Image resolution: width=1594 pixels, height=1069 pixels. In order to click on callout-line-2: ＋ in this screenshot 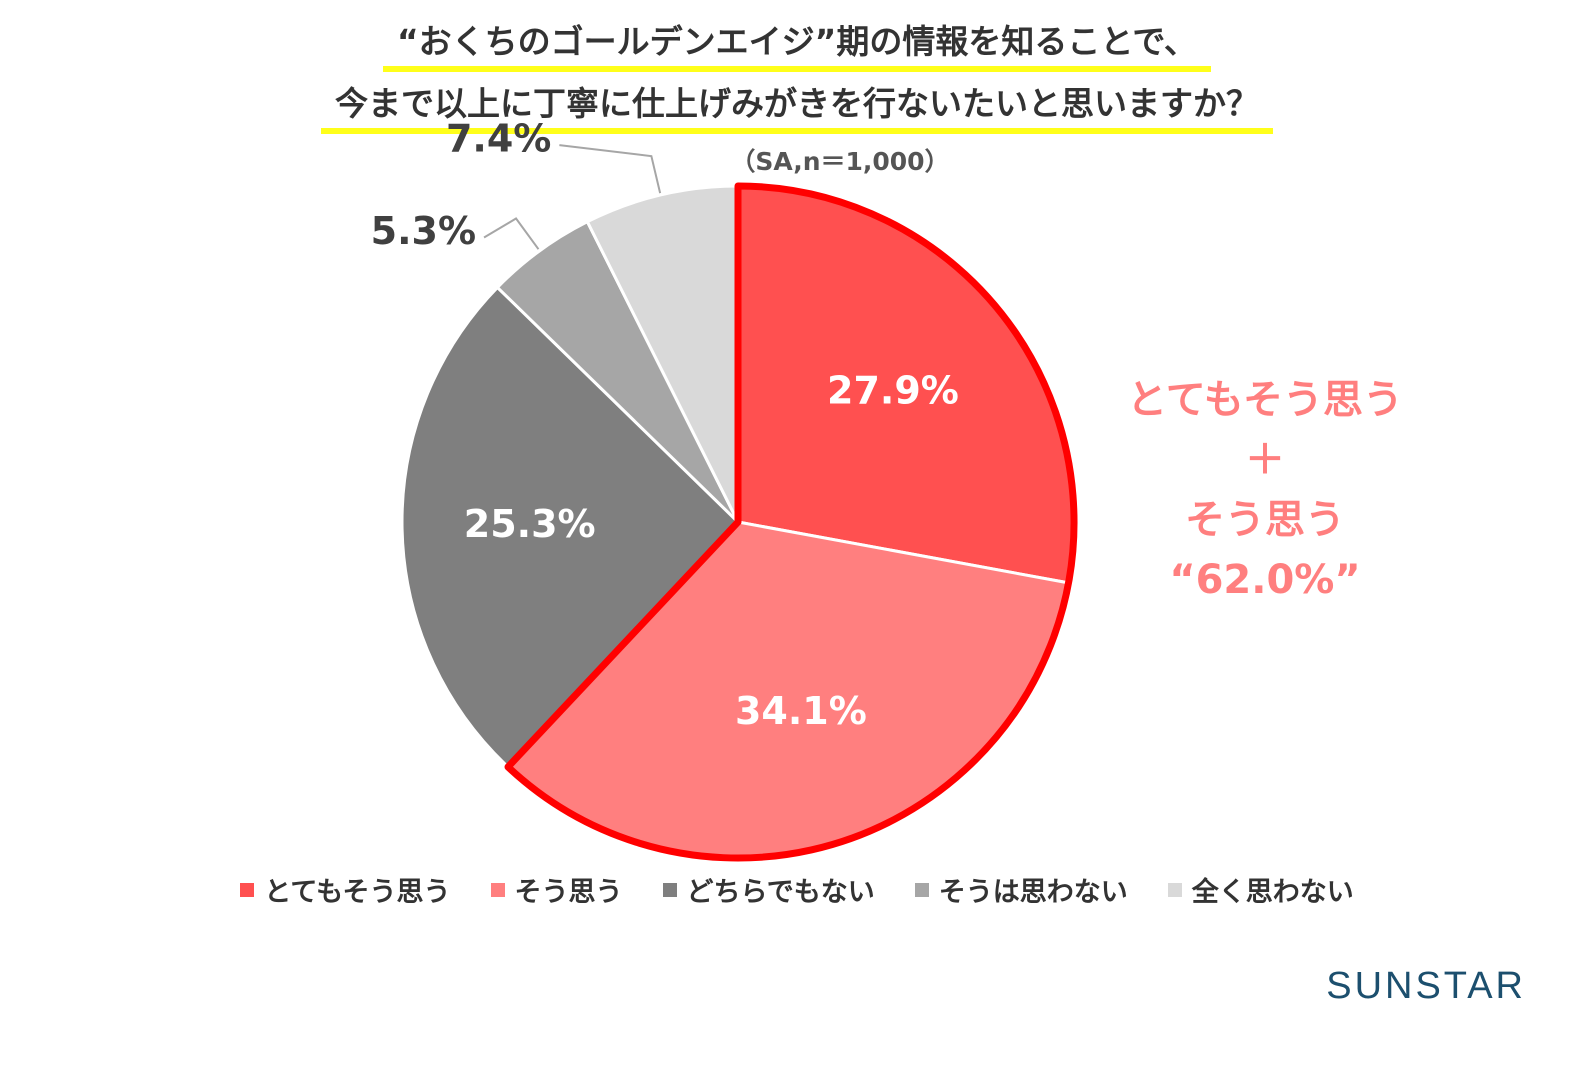, I will do `click(1265, 460)`.